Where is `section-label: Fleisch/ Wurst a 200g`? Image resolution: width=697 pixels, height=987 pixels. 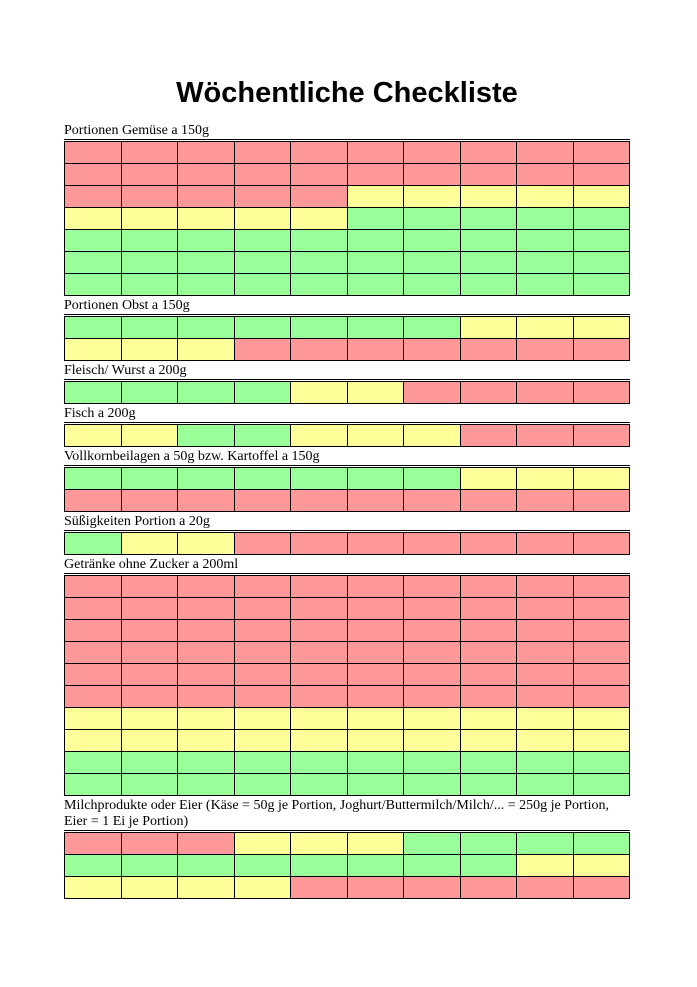
section-label: Fleisch/ Wurst a 200g is located at coordinates (347, 371).